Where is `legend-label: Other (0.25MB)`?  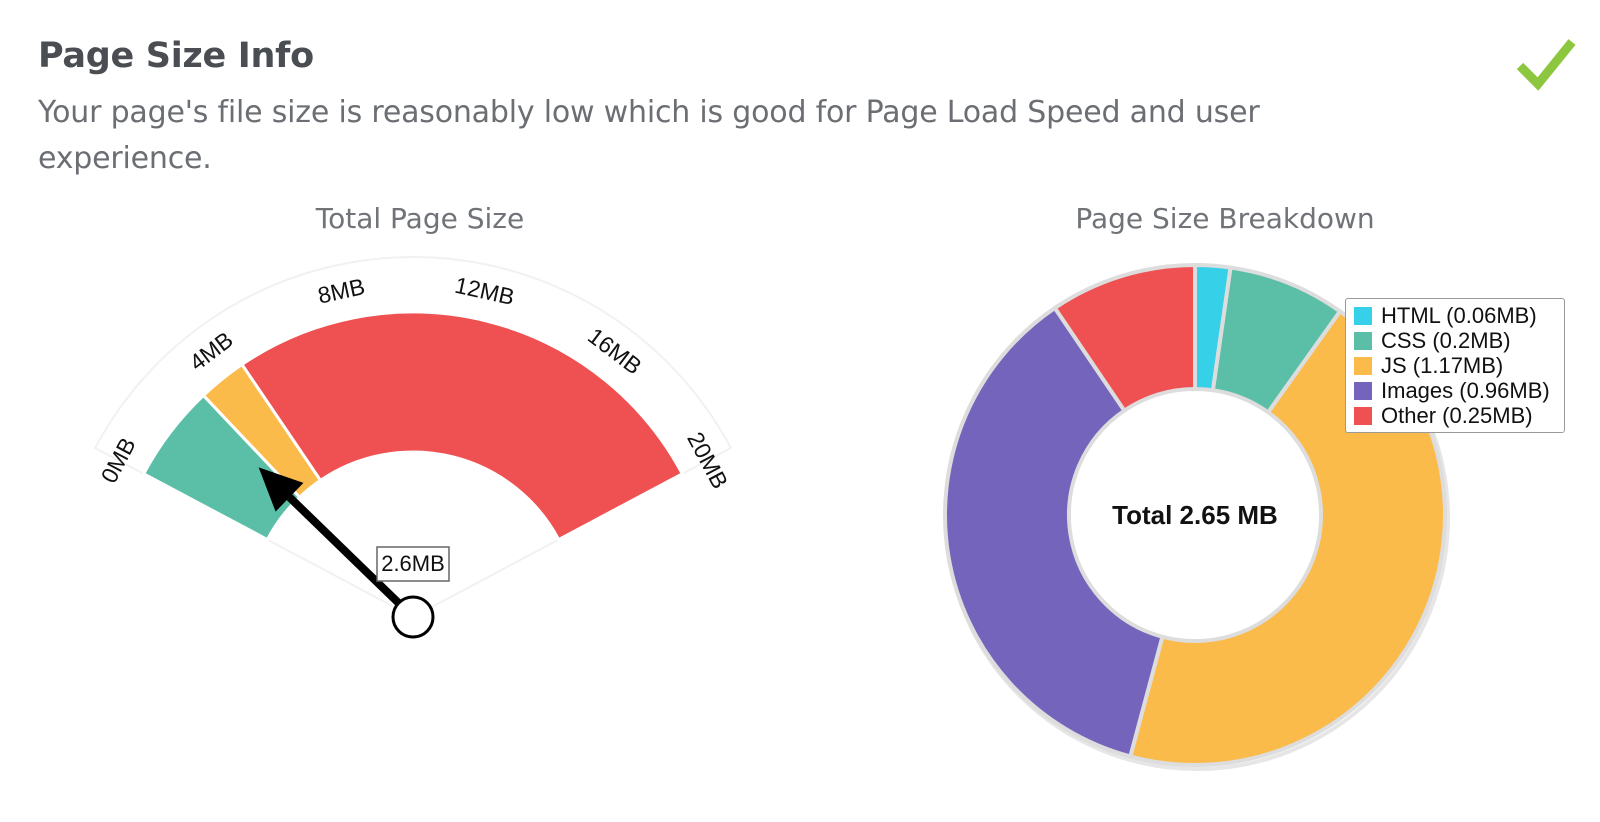
legend-label: Other (0.25MB) is located at coordinates (1457, 415).